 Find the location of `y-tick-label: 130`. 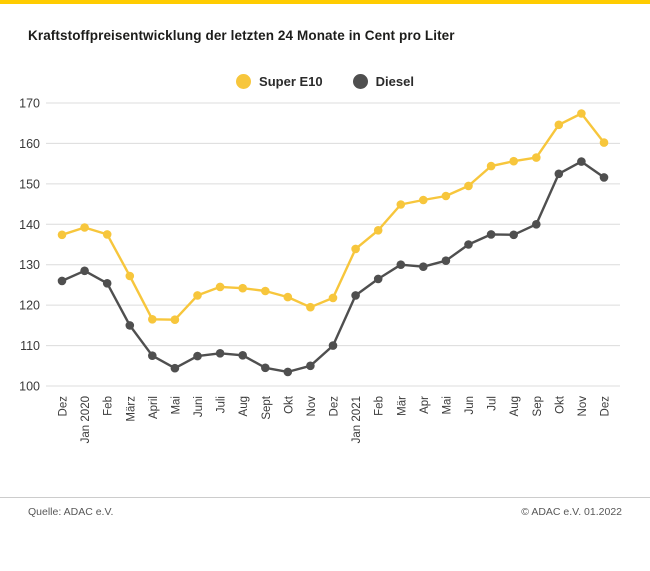

y-tick-label: 130 is located at coordinates (29, 265).